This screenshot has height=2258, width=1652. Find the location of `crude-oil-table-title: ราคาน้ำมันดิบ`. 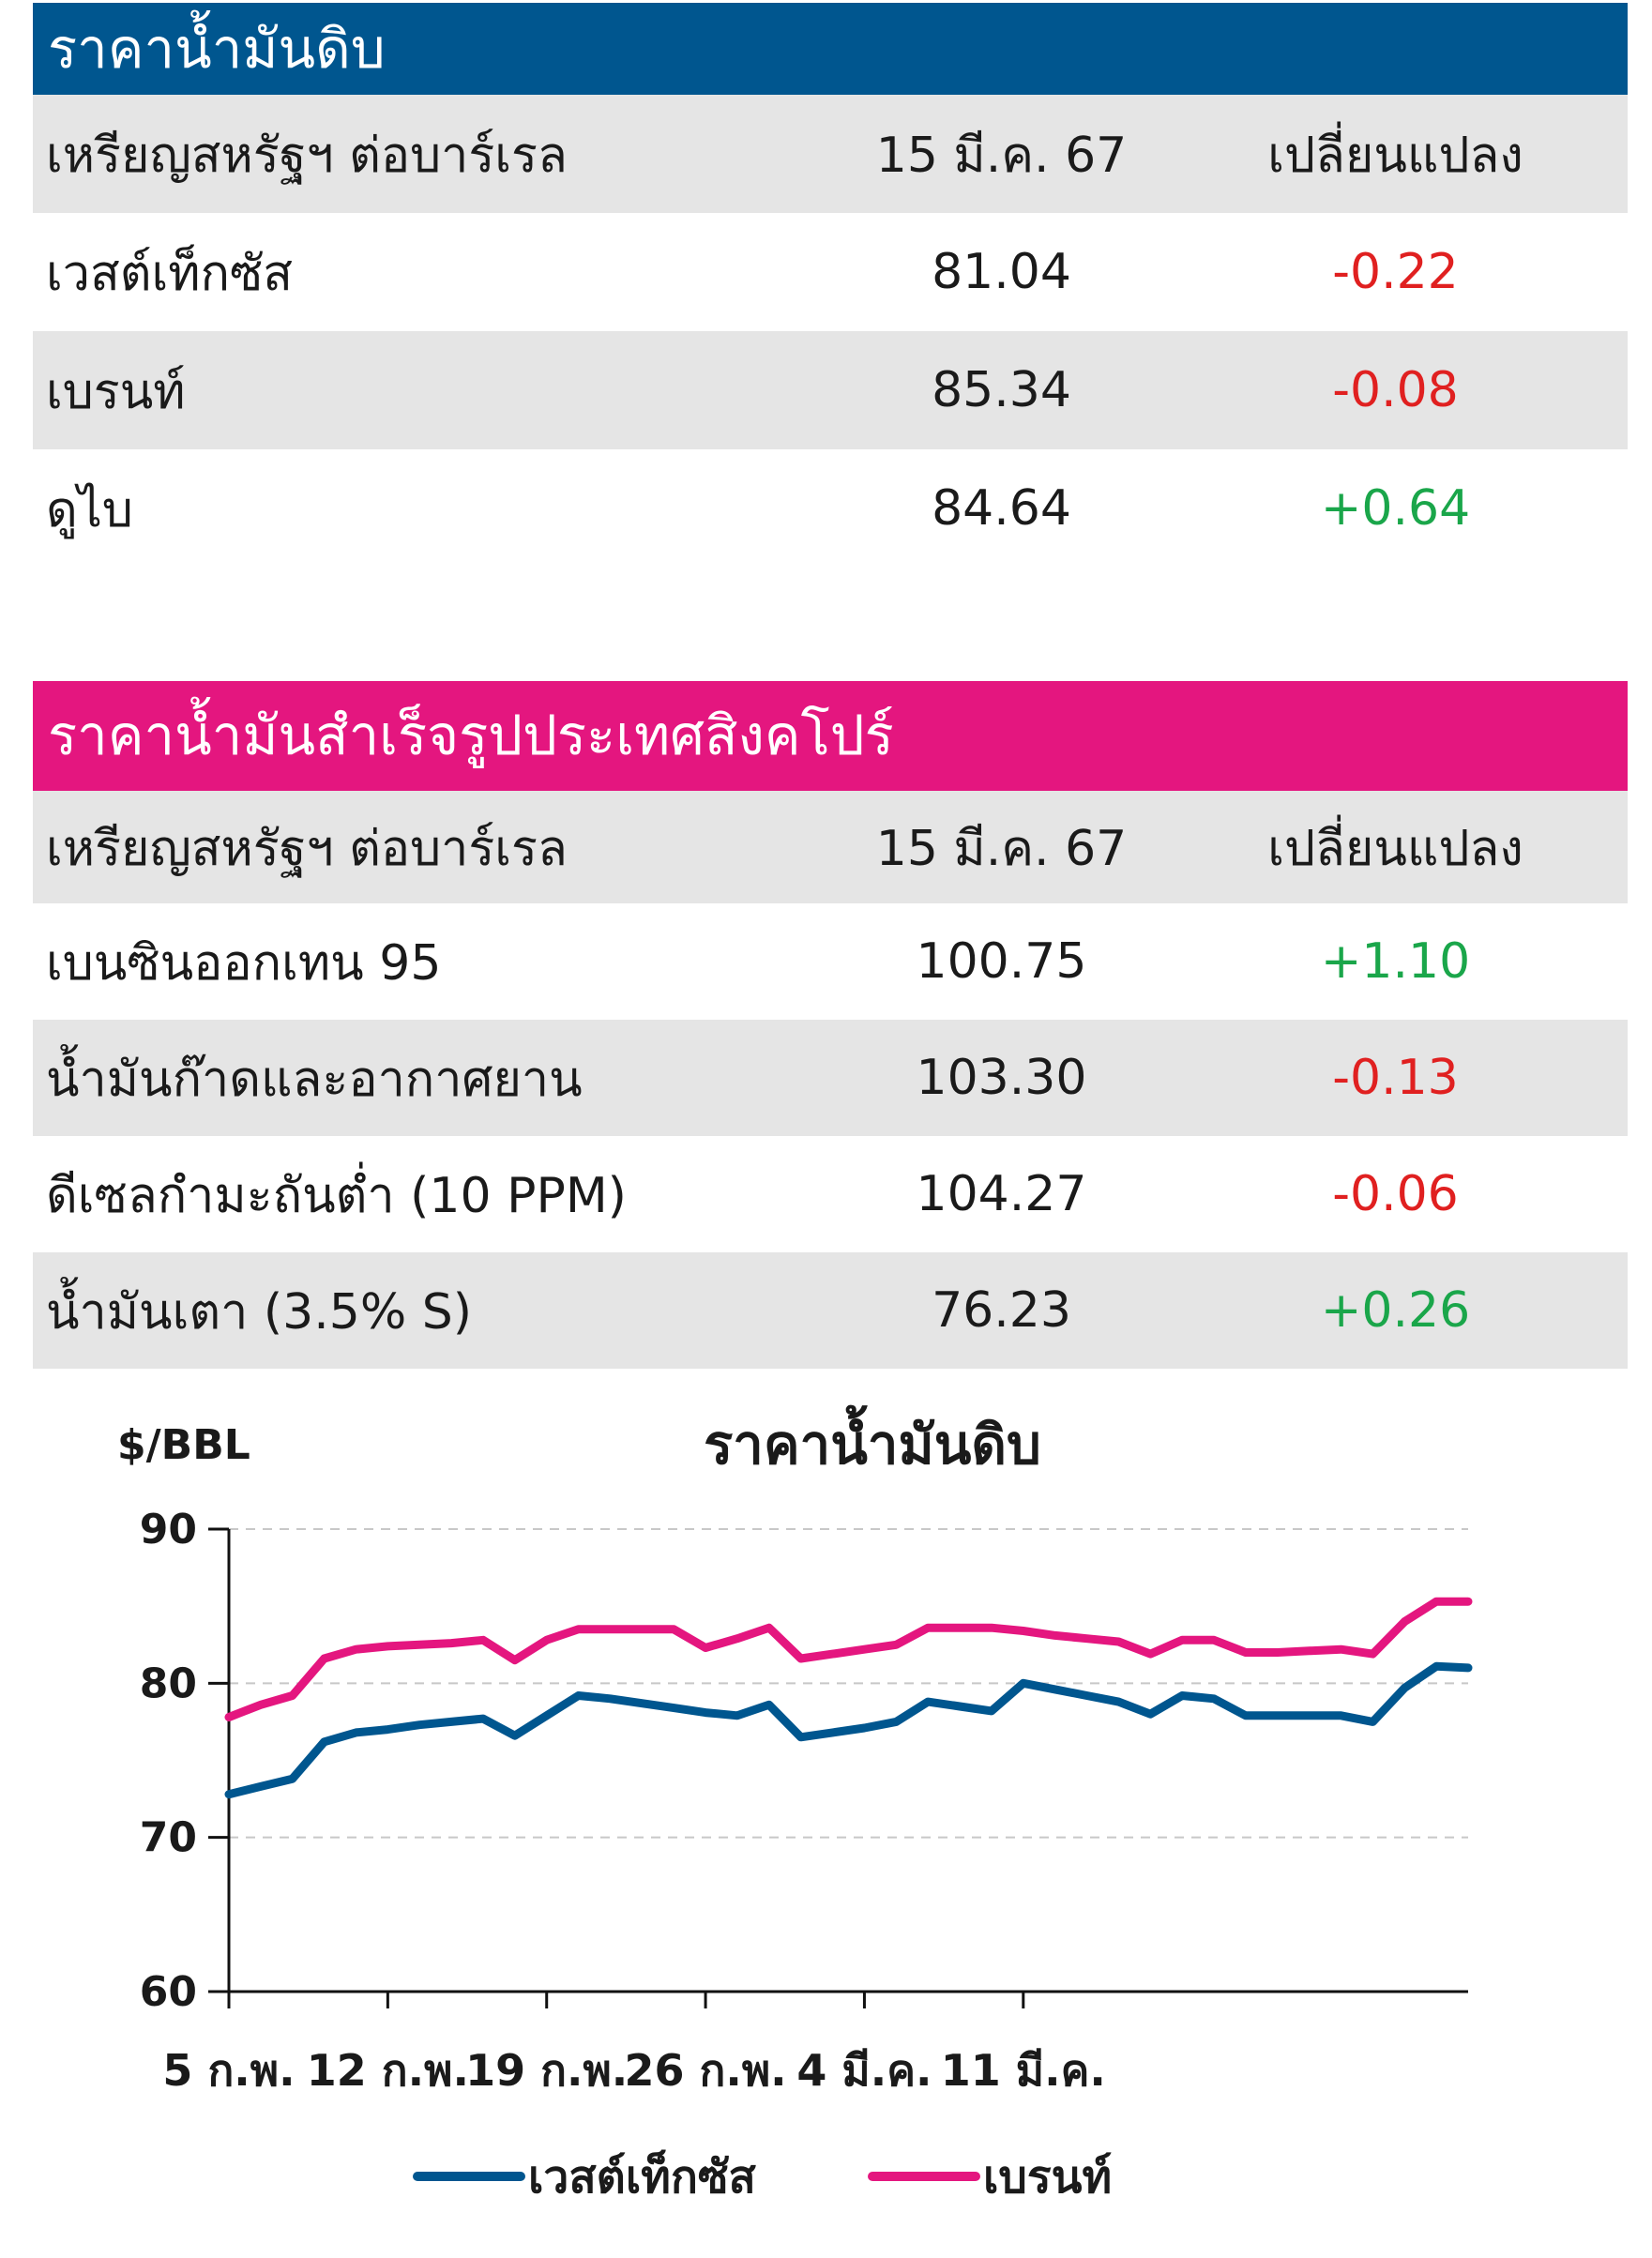

crude-oil-table-title: ราคาน้ำมันดิบ is located at coordinates (830, 49).